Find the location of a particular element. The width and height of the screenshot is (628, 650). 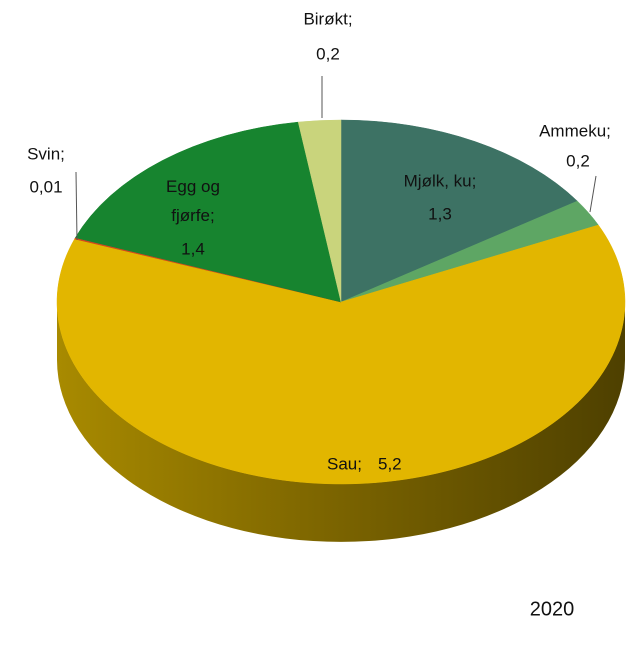

category-label: Svin; is located at coordinates (46, 153).